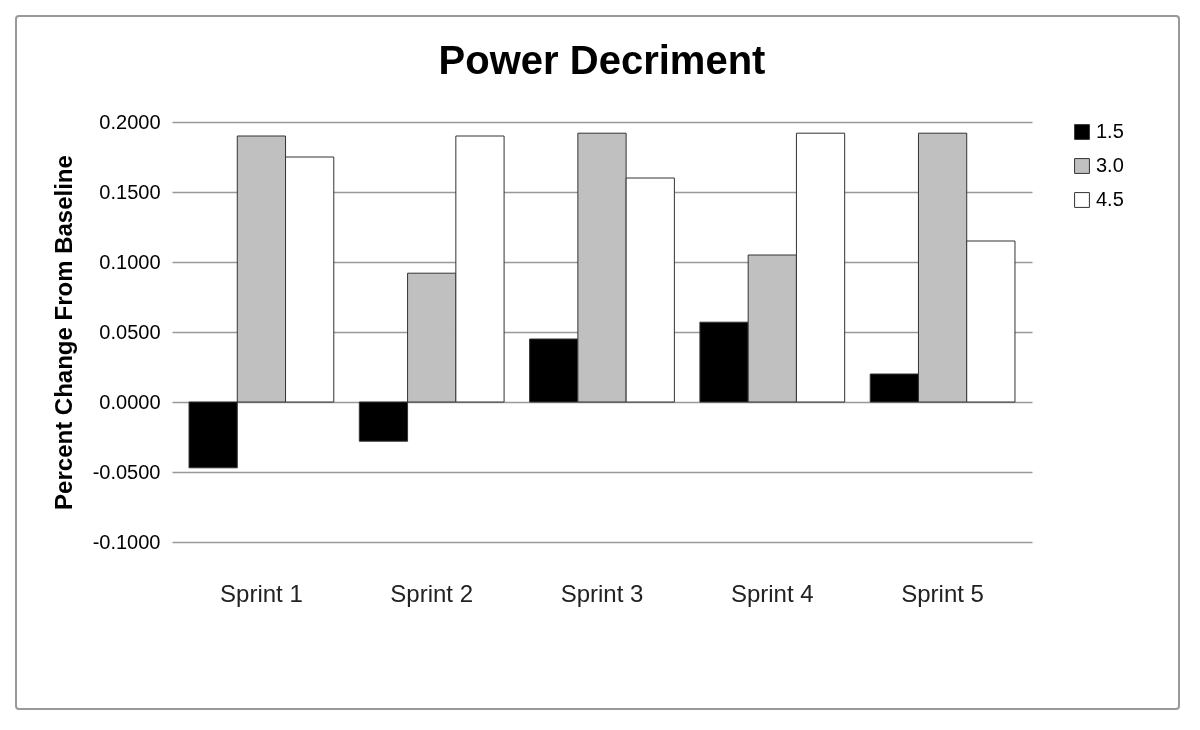  I want to click on x-tick-label: Sprint 5, so click(942, 593).